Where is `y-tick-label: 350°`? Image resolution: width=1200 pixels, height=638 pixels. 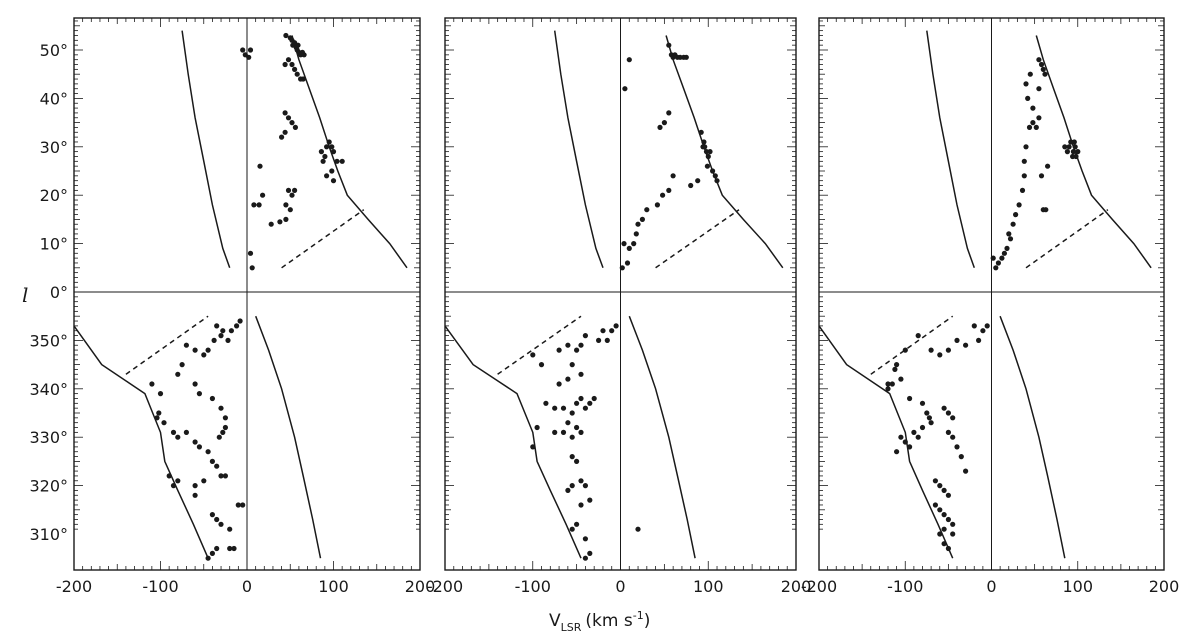 y-tick-label: 350° is located at coordinates (48, 340).